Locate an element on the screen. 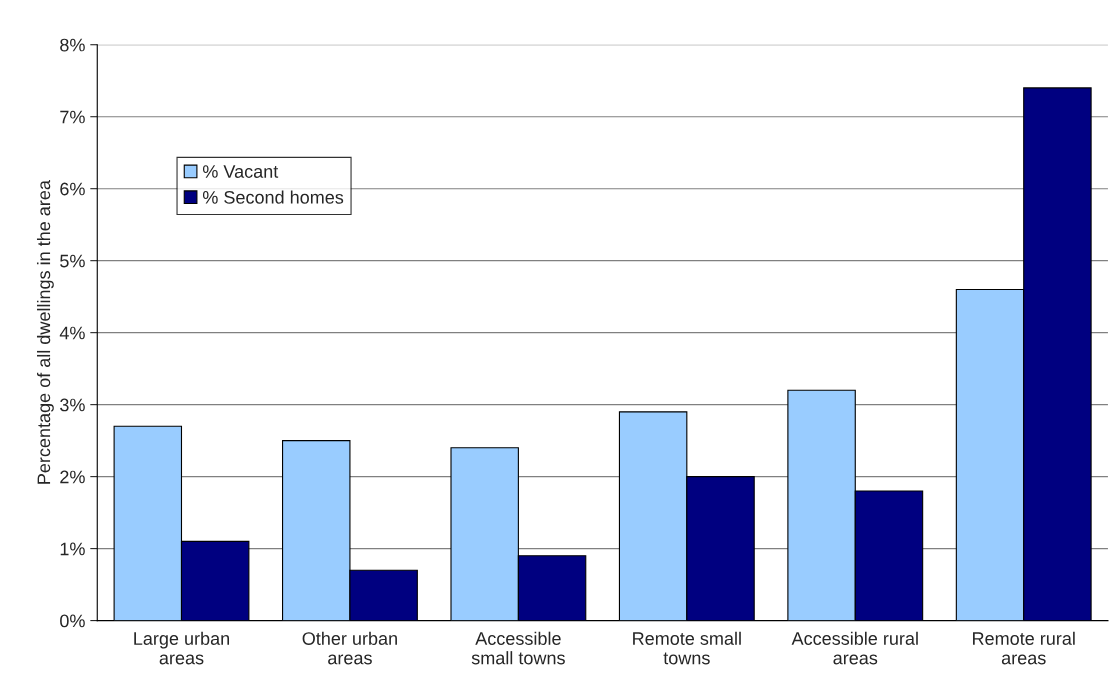 The height and width of the screenshot is (688, 1118). legend-label: % Vacant is located at coordinates (240, 171).